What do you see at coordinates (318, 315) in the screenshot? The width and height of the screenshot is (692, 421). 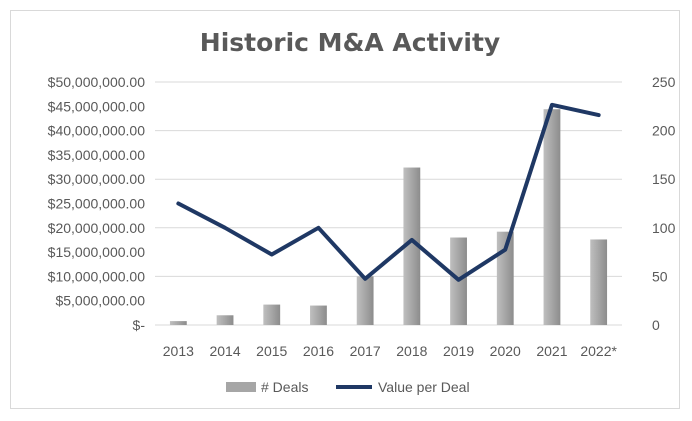 I see `deals-bar-2016` at bounding box center [318, 315].